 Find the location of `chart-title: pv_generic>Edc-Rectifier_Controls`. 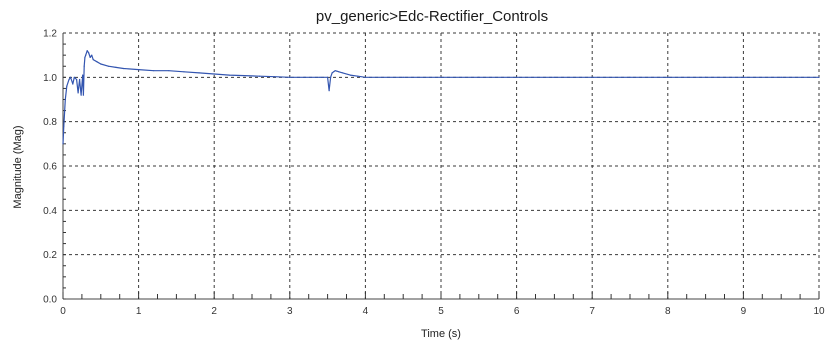

chart-title: pv_generic>Edc-Rectifier_Controls is located at coordinates (432, 16).